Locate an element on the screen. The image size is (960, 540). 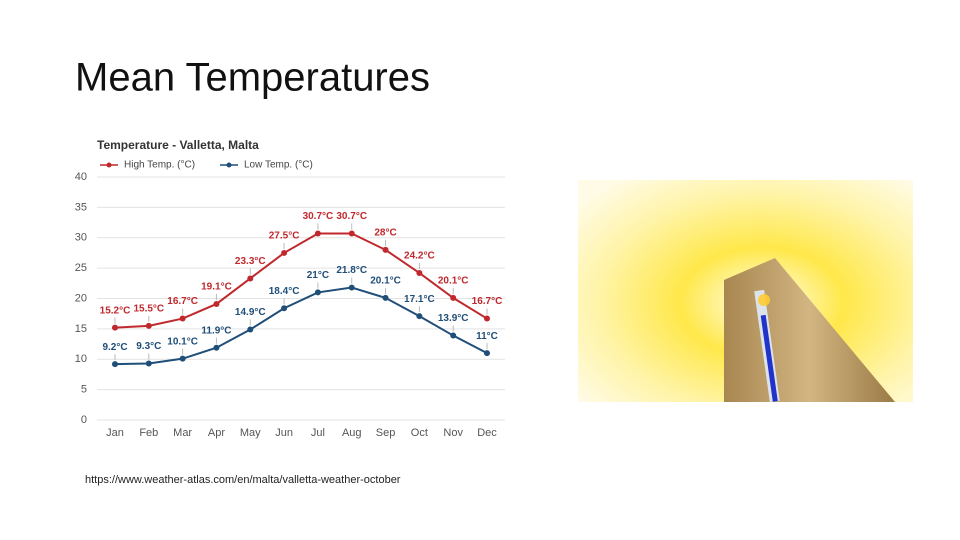
x-tick-label: Jan is located at coordinates (115, 433).